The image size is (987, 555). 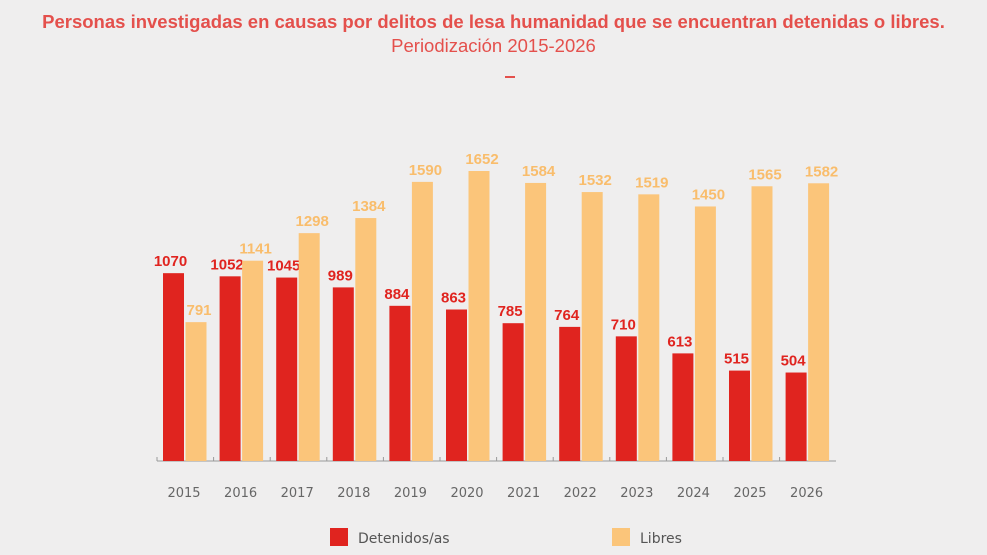 I want to click on data-label: 863, so click(x=453, y=298).